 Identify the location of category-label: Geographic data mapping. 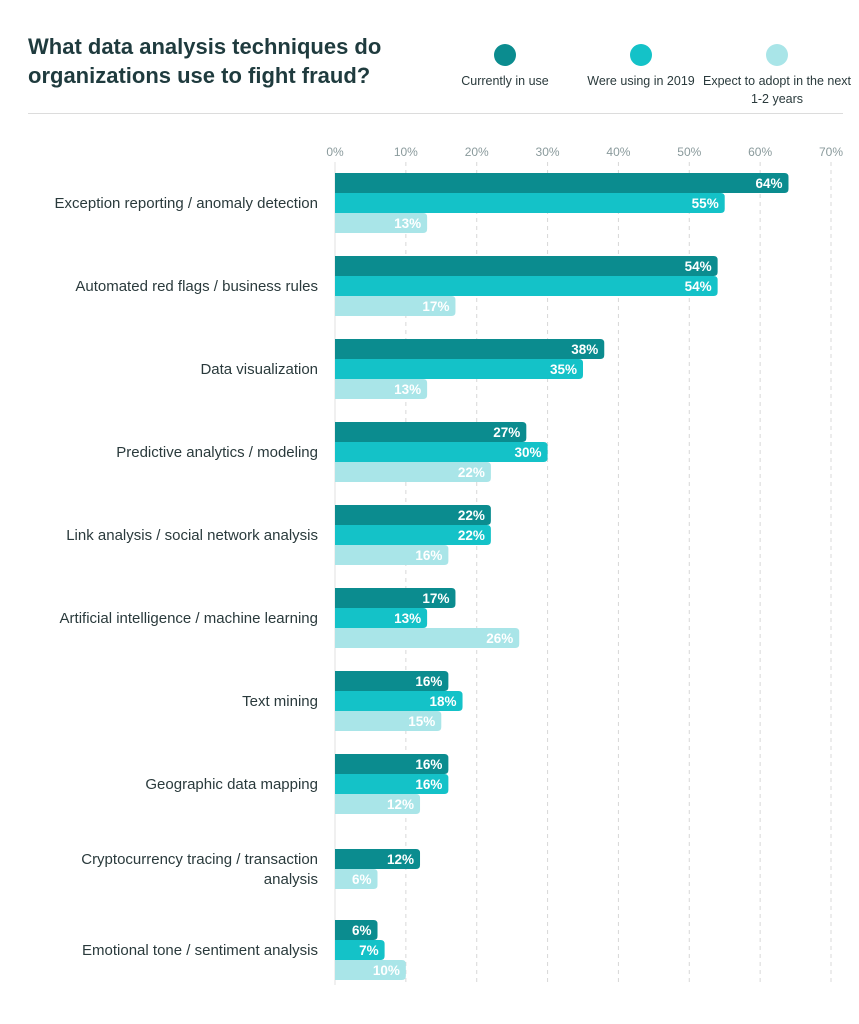
(231, 784).